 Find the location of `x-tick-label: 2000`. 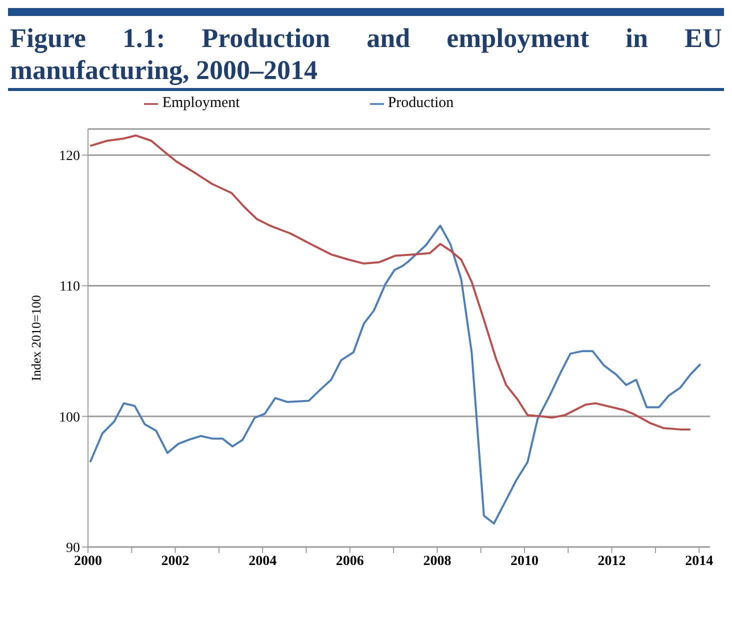

x-tick-label: 2000 is located at coordinates (88, 561).